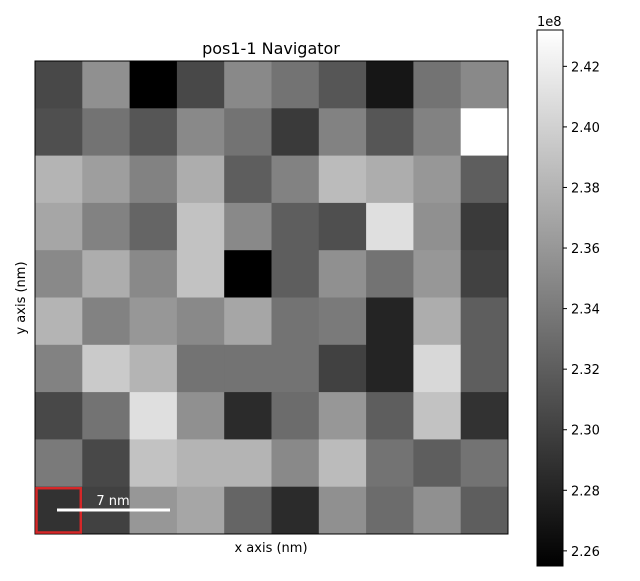  I want to click on colorbar-ticks: 2.26 2.28 2.30 2.32 2.34 2.36 2.38 2.40 2.42, so click(581, 310).